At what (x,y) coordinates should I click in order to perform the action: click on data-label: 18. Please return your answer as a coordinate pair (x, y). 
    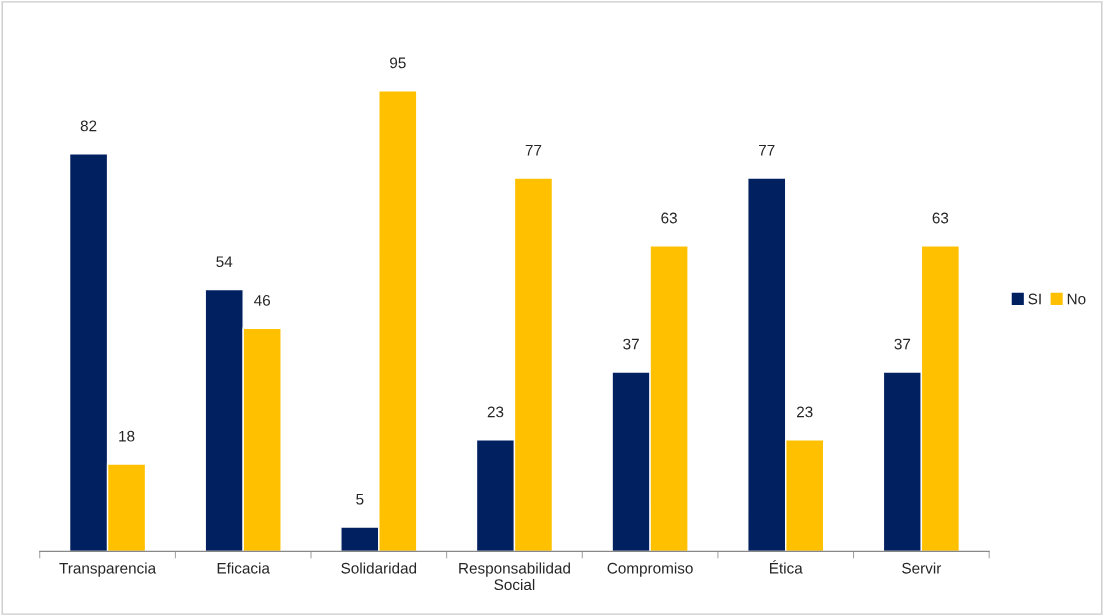
    Looking at the image, I should click on (127, 436).